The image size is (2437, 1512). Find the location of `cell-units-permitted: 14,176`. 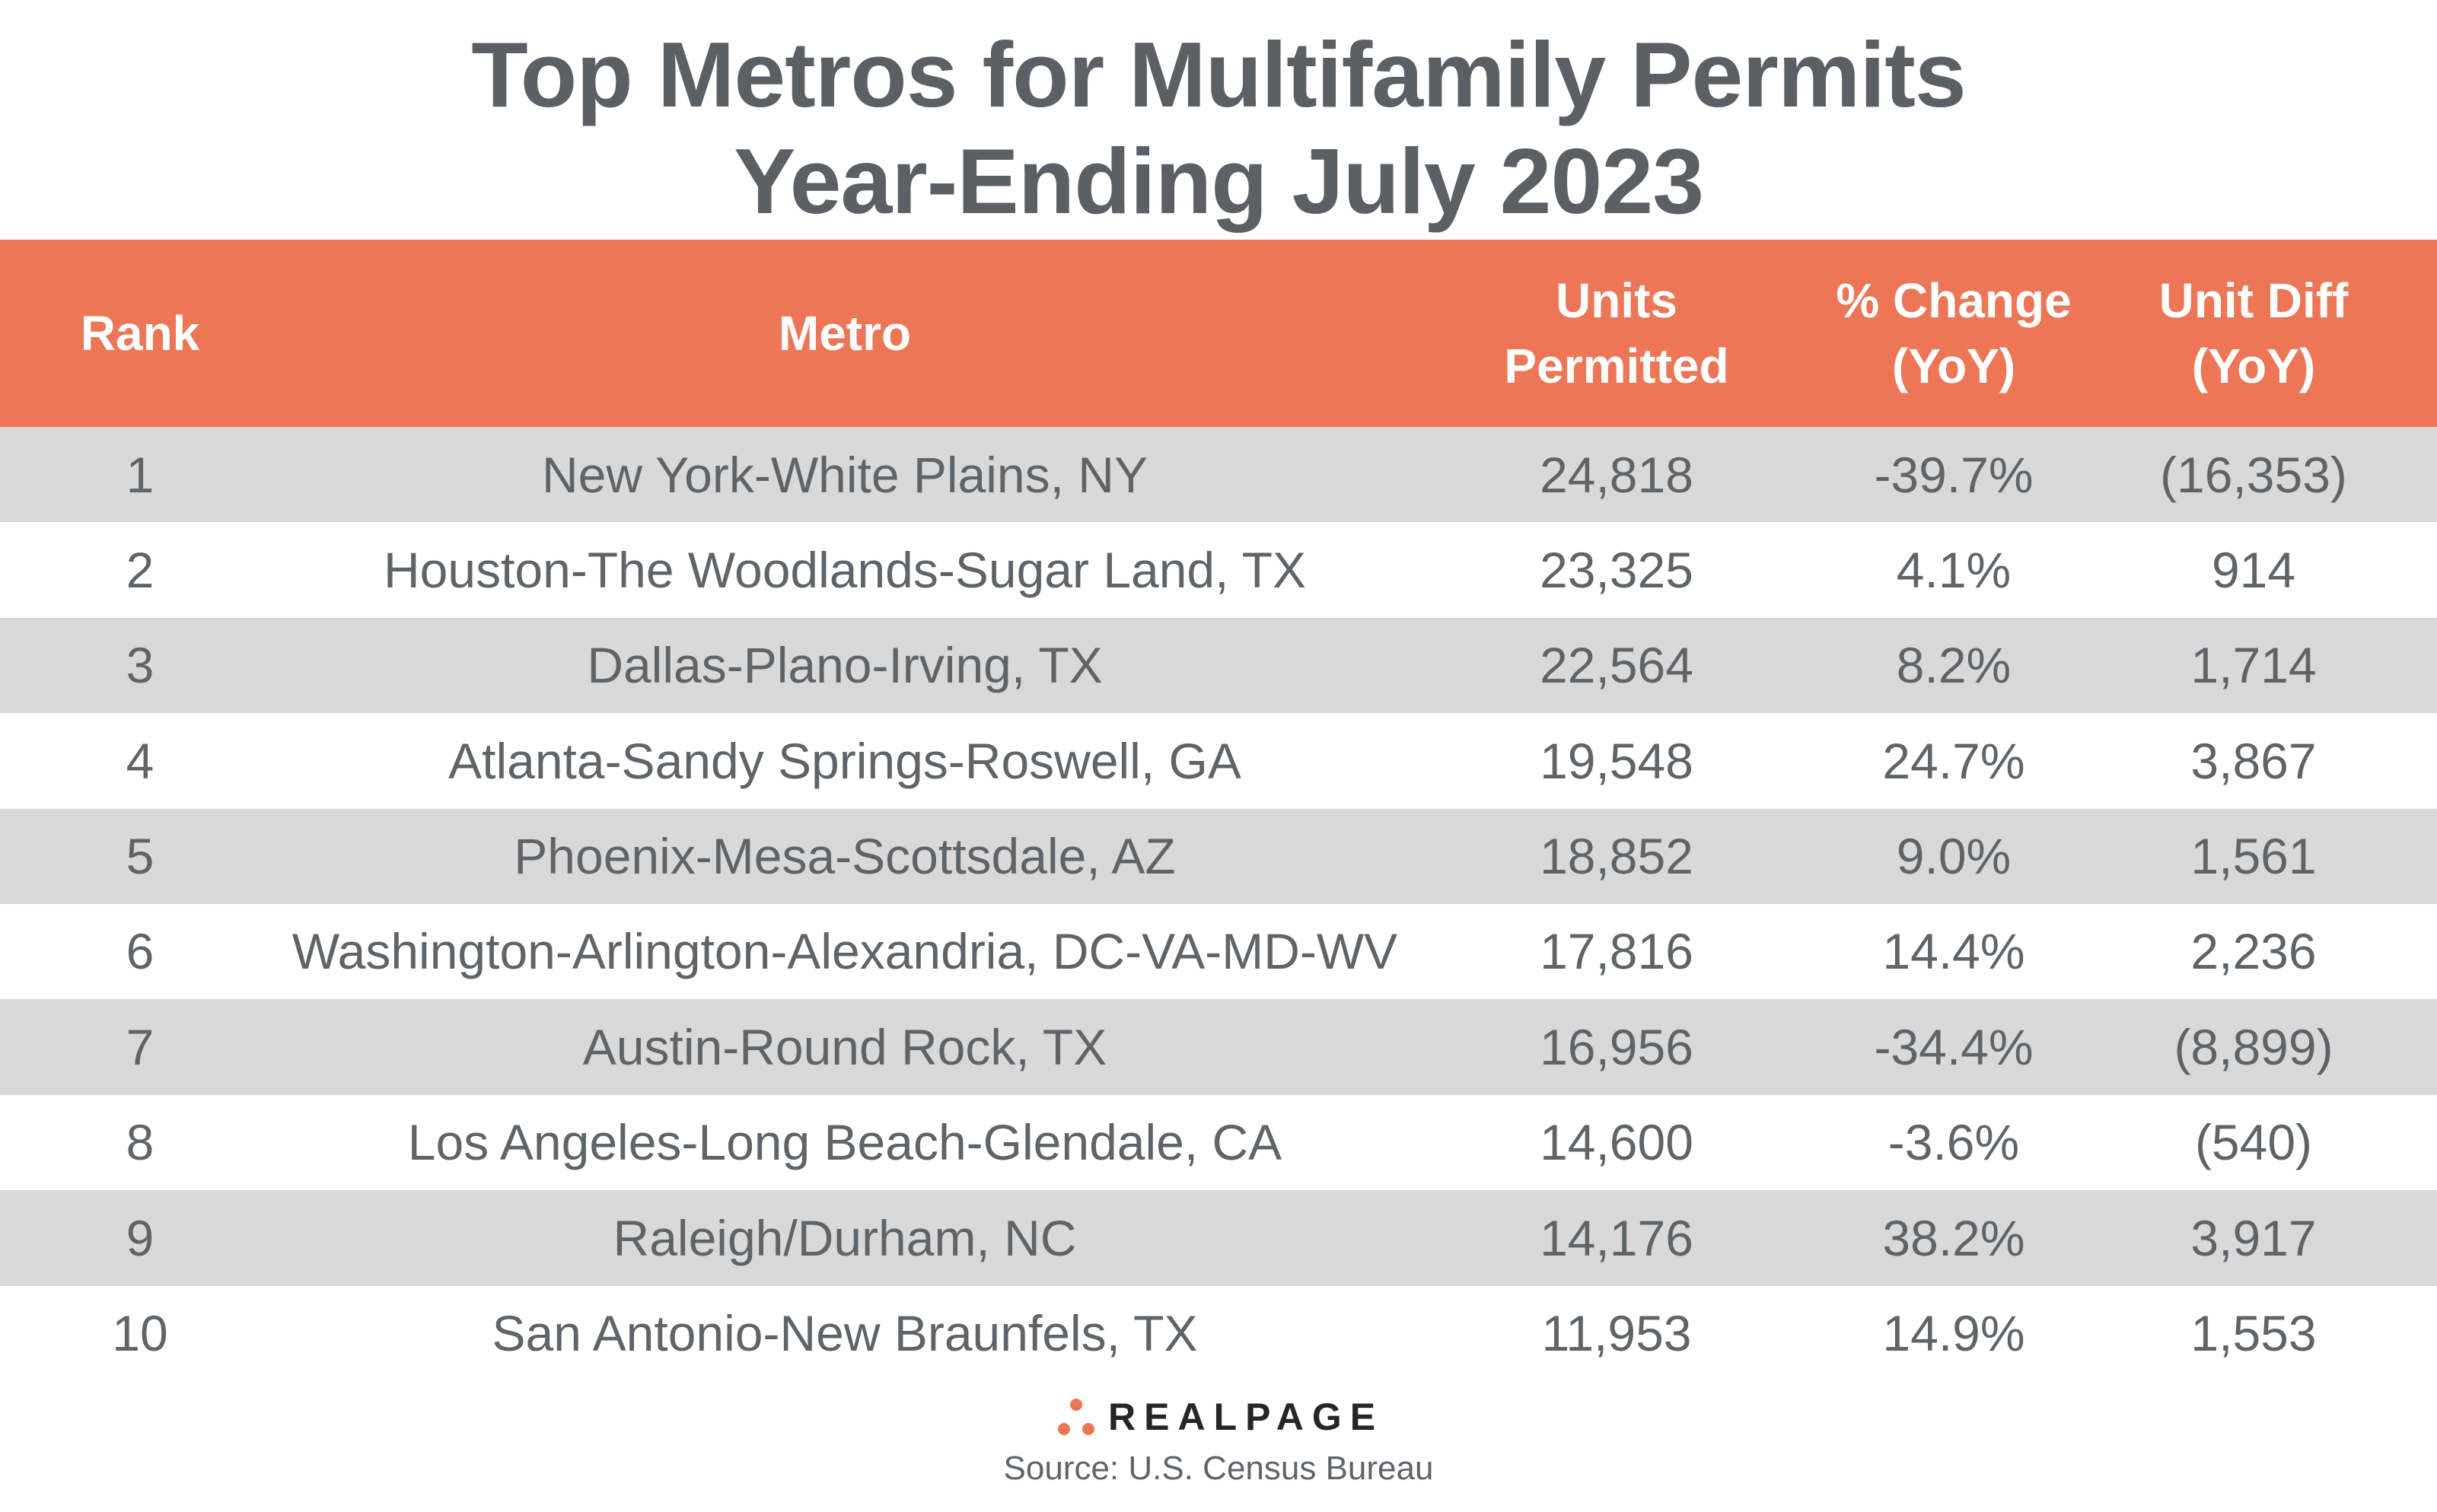

cell-units-permitted: 14,176 is located at coordinates (1616, 1237).